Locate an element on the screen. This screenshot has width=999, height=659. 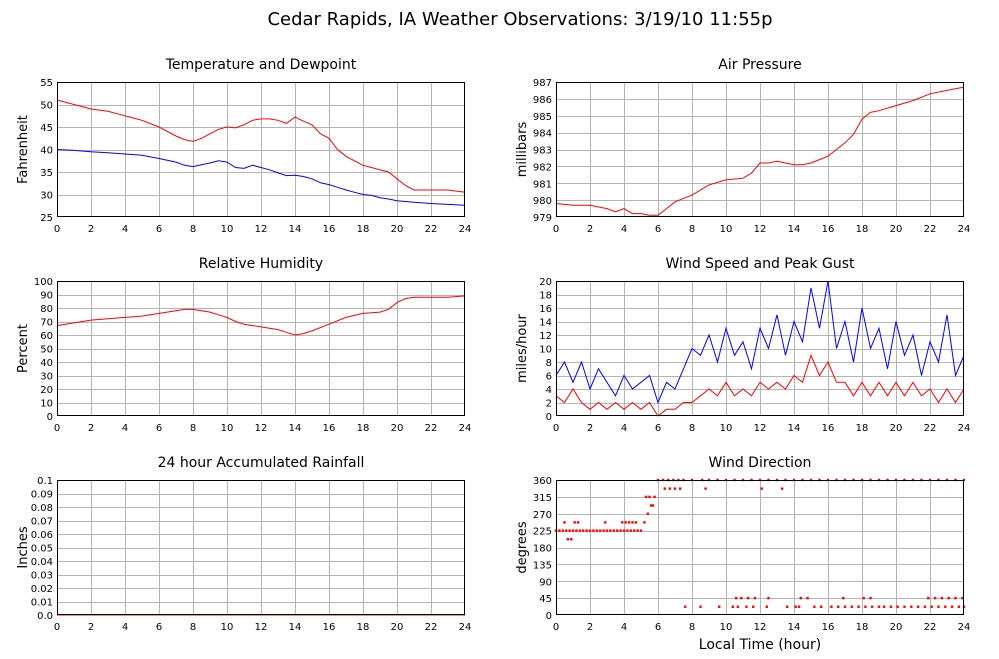
temp-y-tick-label: 30 is located at coordinates (46, 196).